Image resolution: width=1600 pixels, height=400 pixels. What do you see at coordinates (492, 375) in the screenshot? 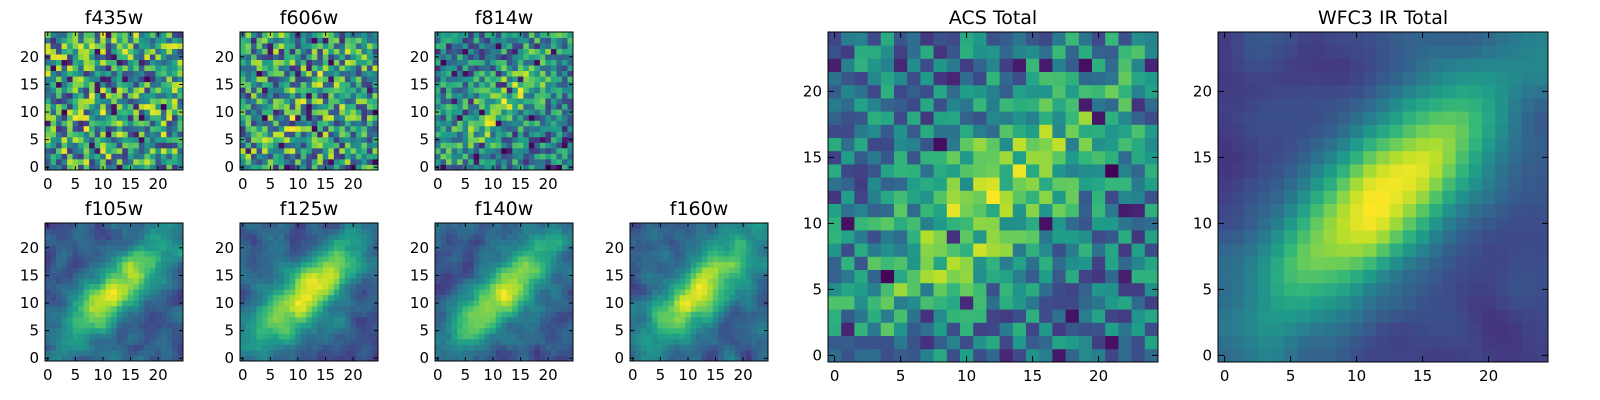
I see `x-tick-label: 10` at bounding box center [492, 375].